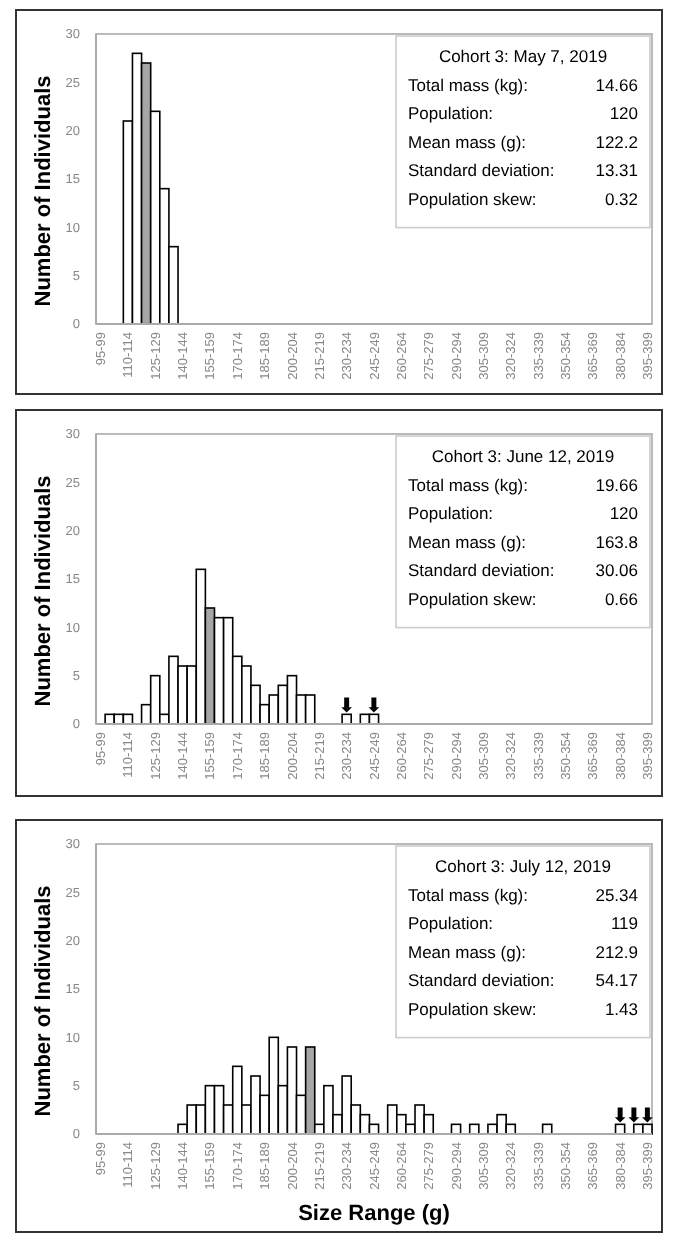 This screenshot has width=694, height=1242. What do you see at coordinates (617, 570) in the screenshot?
I see `annotation: 30.06` at bounding box center [617, 570].